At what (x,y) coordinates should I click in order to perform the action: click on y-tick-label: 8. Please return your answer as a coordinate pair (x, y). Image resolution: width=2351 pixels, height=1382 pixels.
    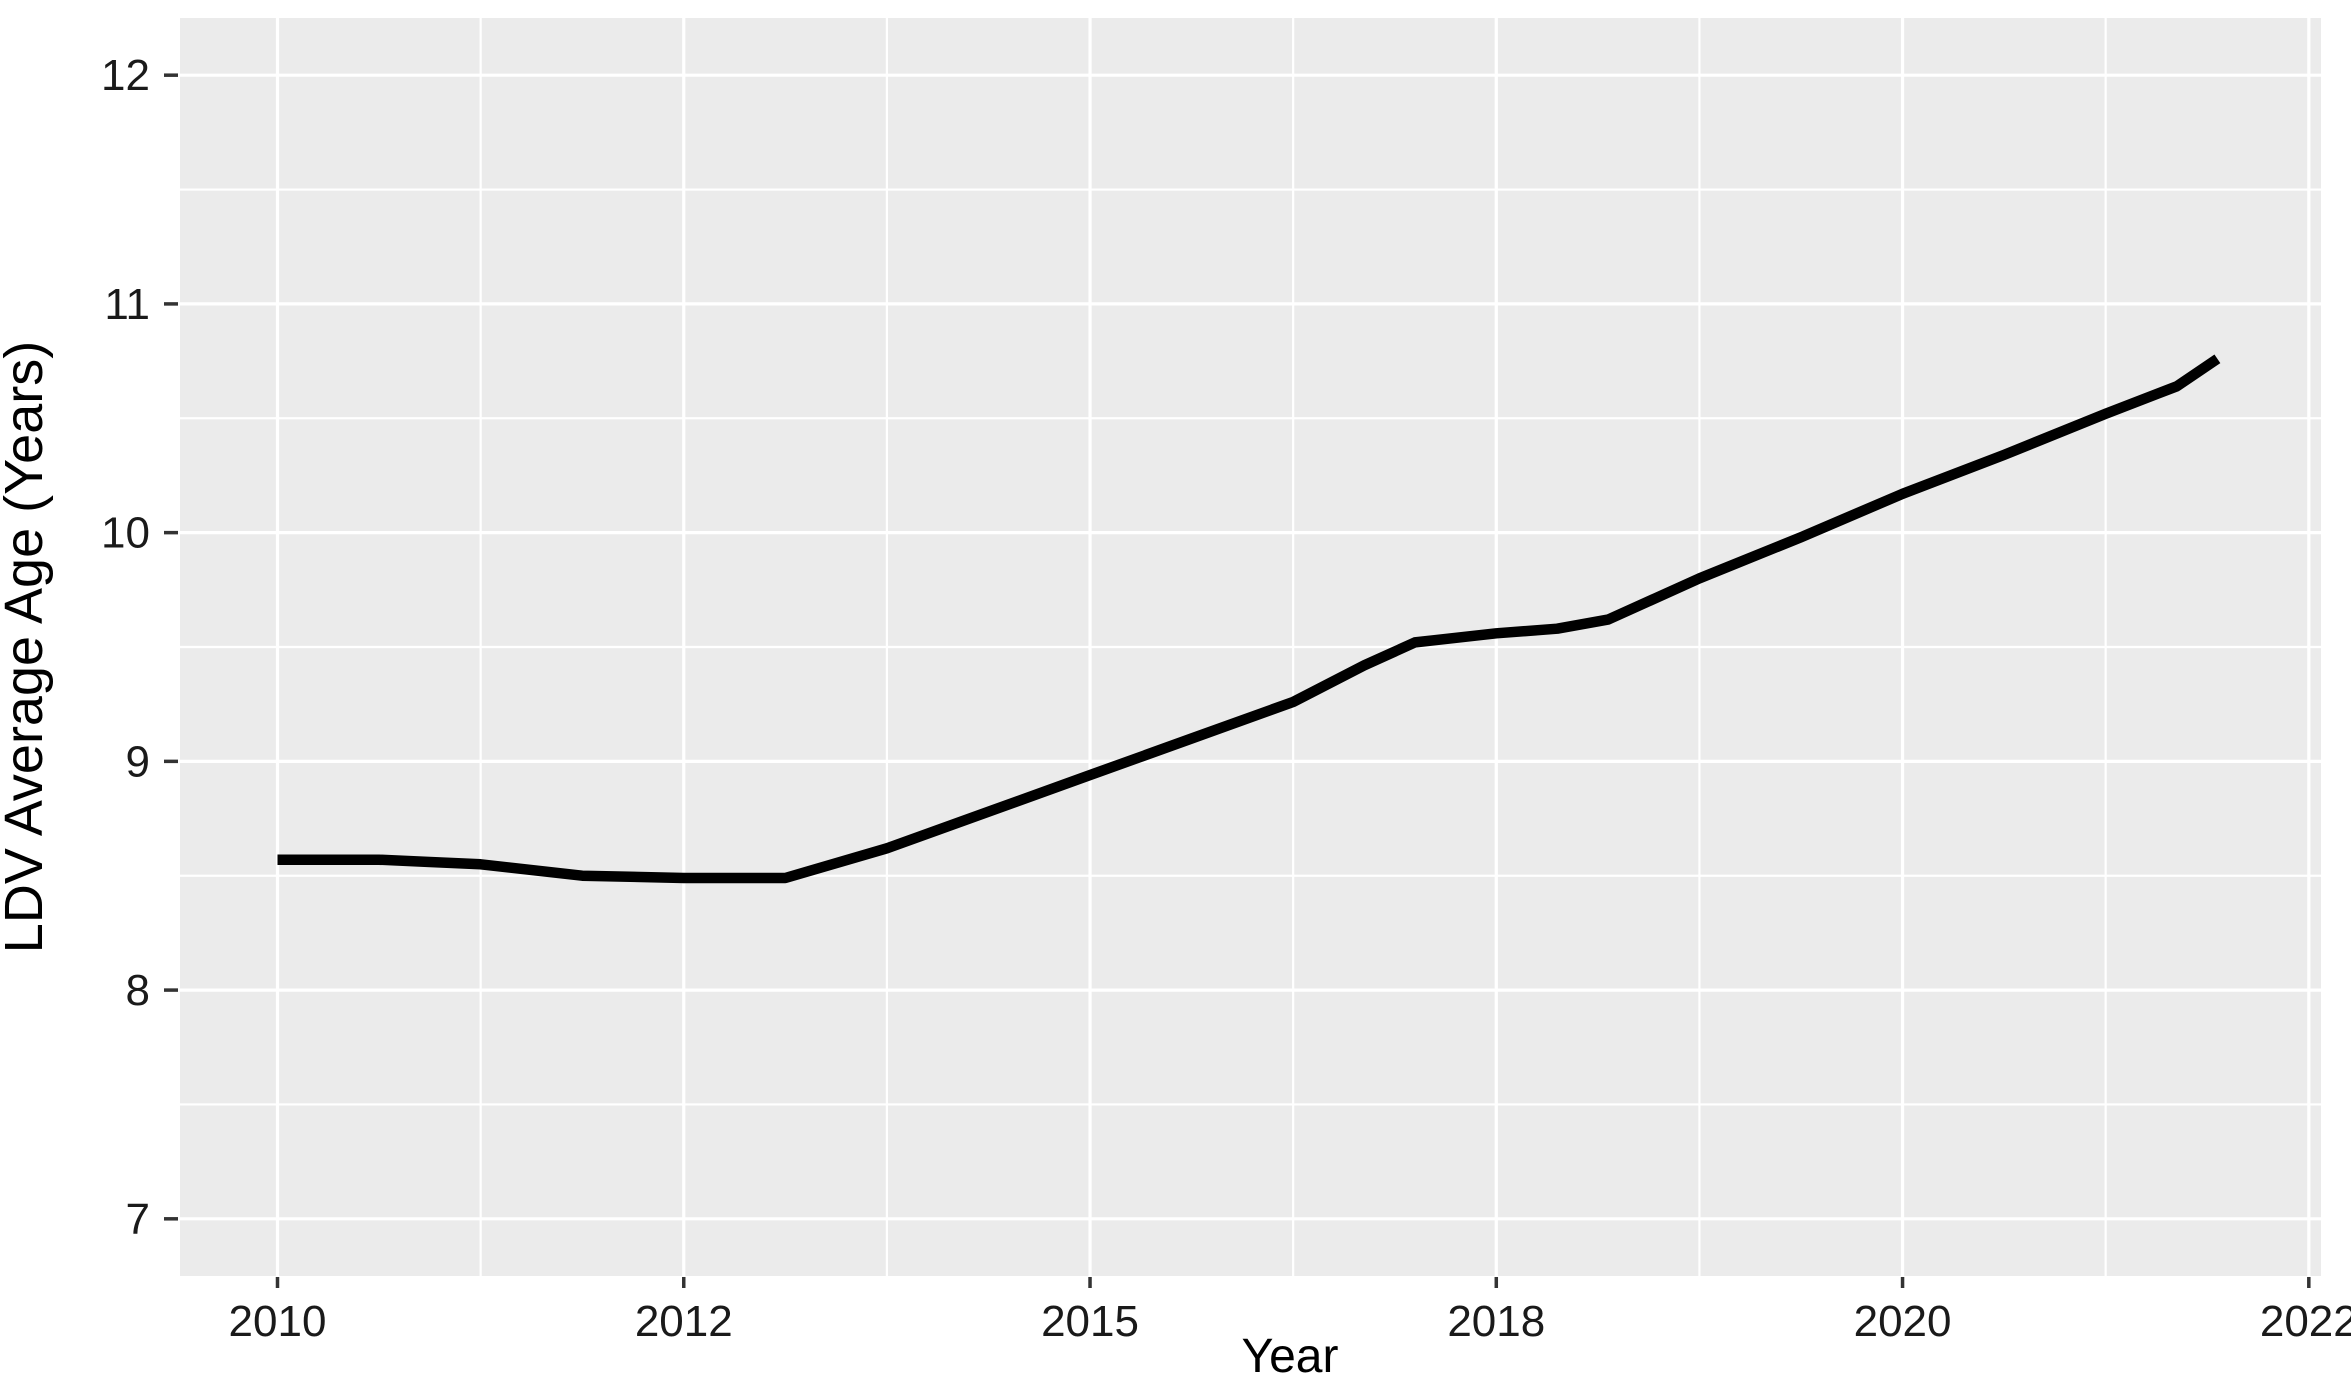
    Looking at the image, I should click on (138, 990).